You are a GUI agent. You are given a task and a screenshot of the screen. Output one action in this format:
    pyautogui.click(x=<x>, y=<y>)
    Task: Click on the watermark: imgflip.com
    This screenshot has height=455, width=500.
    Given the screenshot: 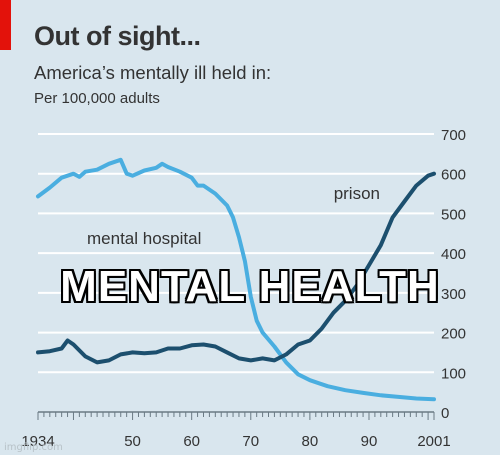 What is the action you would take?
    pyautogui.click(x=33, y=447)
    